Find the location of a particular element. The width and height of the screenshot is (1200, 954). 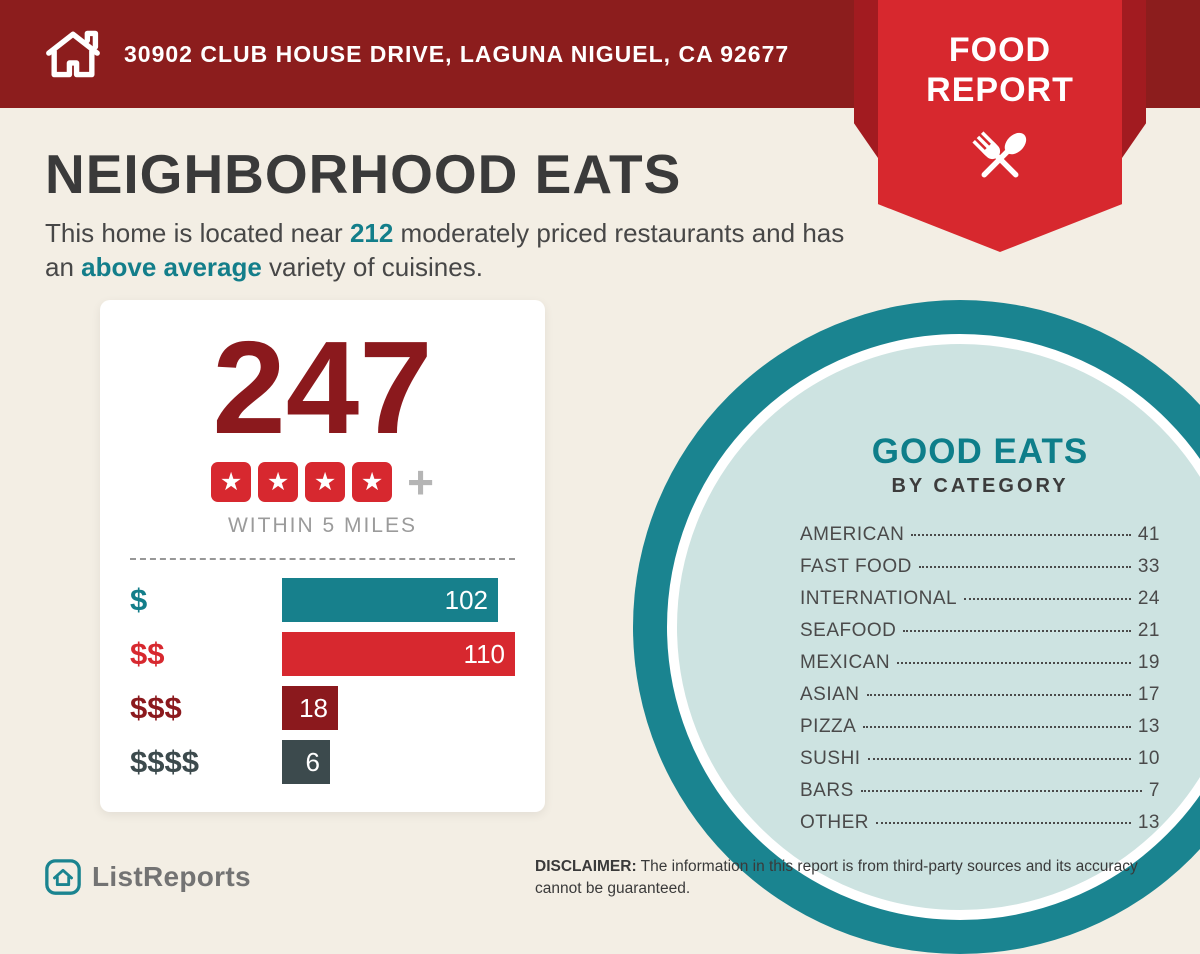

category-row: INTERNATIONAL 24 is located at coordinates (980, 604).